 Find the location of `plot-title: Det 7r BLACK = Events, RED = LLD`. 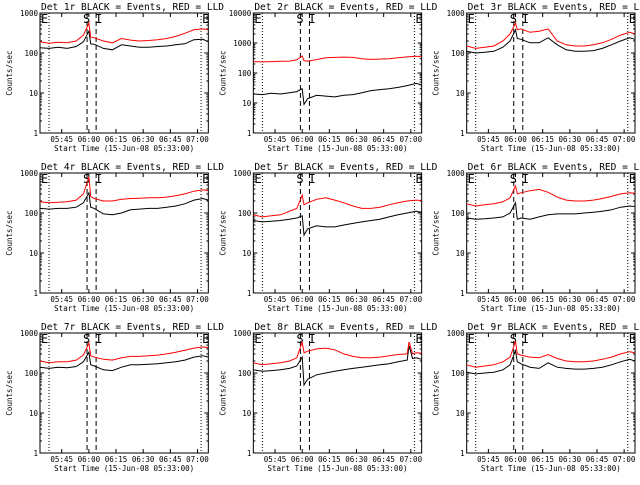

plot-title: Det 7r BLACK = Events, RED = LLD is located at coordinates (132, 327).